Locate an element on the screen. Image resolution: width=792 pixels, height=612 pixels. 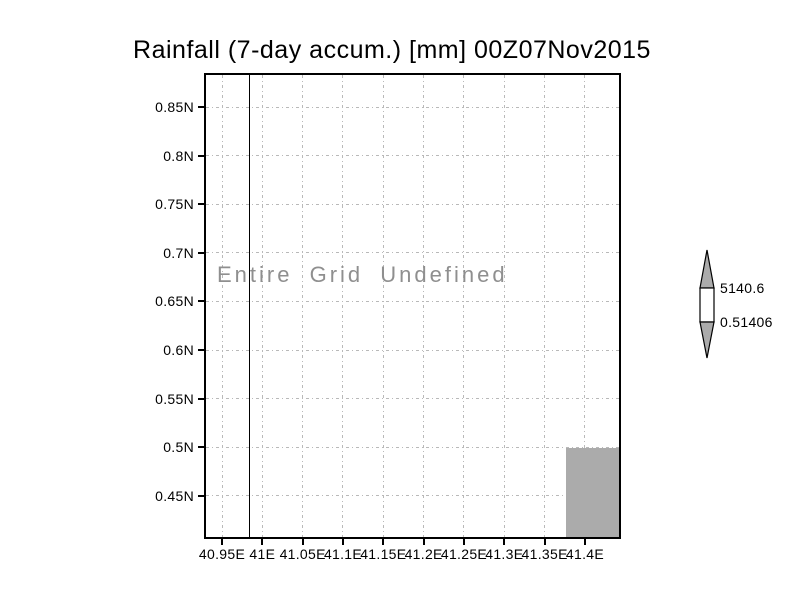
x-tick-label: 41.4E is located at coordinates (585, 554).